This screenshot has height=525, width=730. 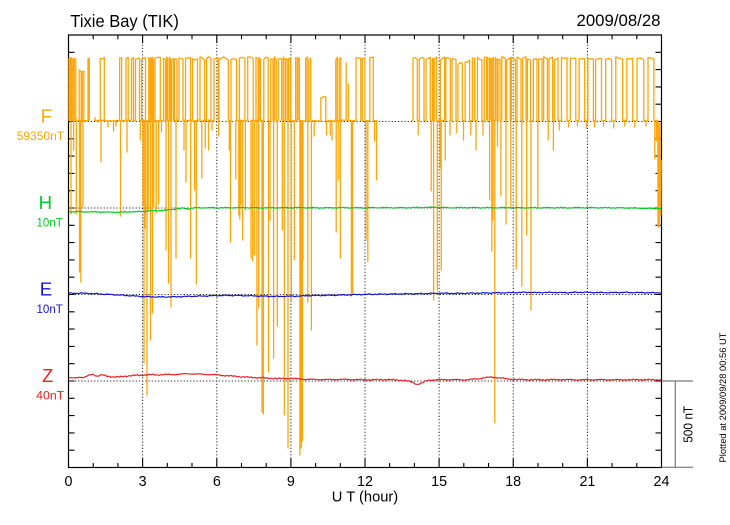 I want to click on svg-text: 3, so click(x=143, y=482).